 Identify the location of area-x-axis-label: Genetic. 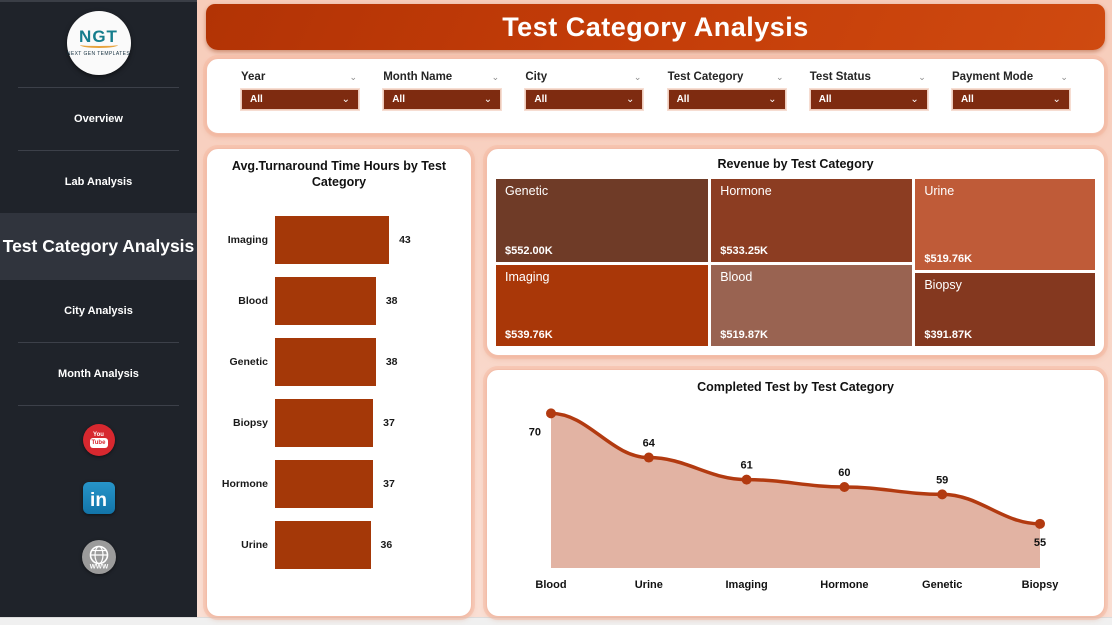
(942, 585).